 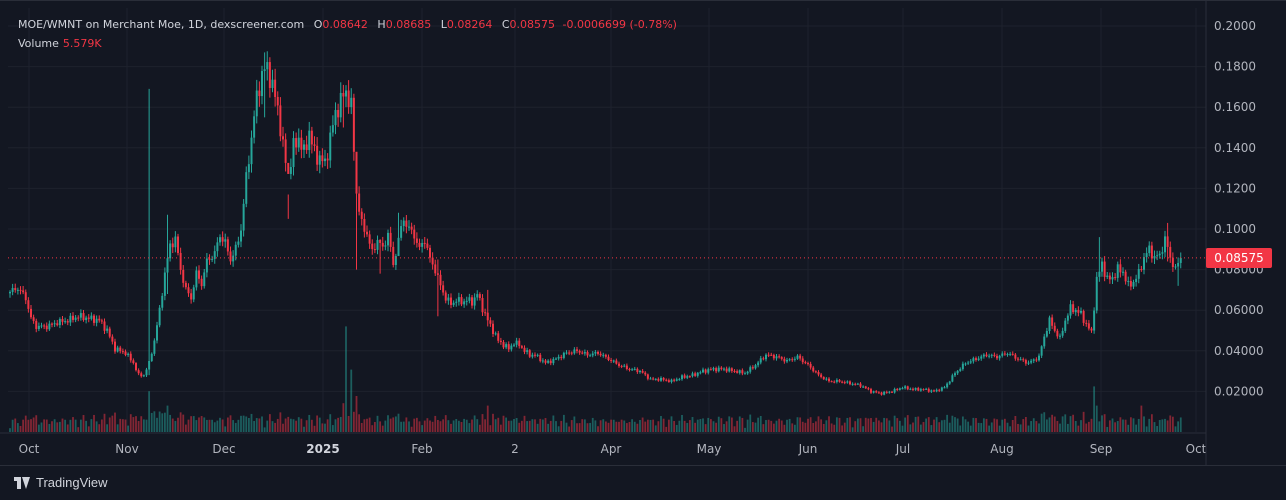 I want to click on tradingview-brand: TradingView, so click(x=61, y=482).